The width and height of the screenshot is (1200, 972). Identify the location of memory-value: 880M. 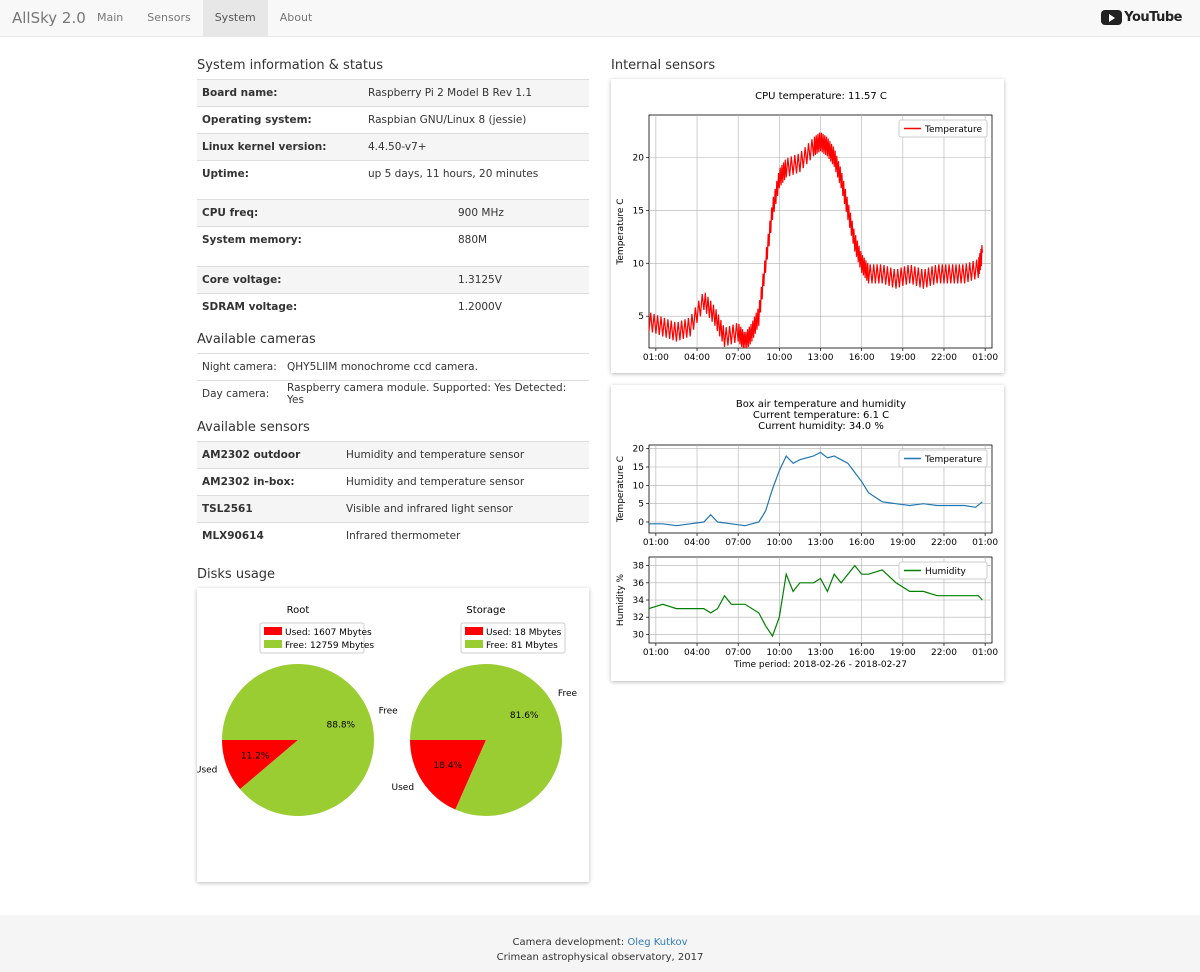
(521, 239).